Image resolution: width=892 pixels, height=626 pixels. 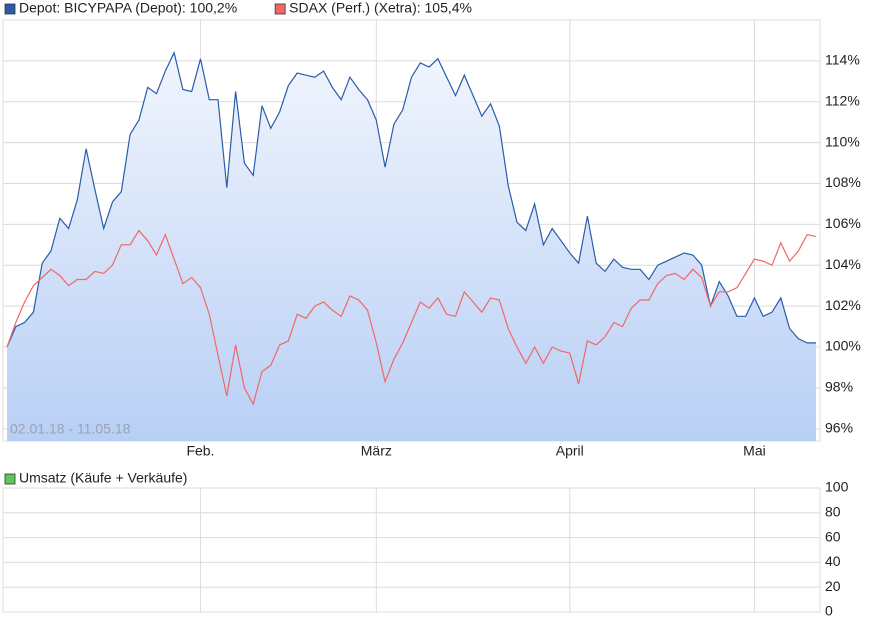 I want to click on y-tick-label: 112%, so click(x=842, y=100).